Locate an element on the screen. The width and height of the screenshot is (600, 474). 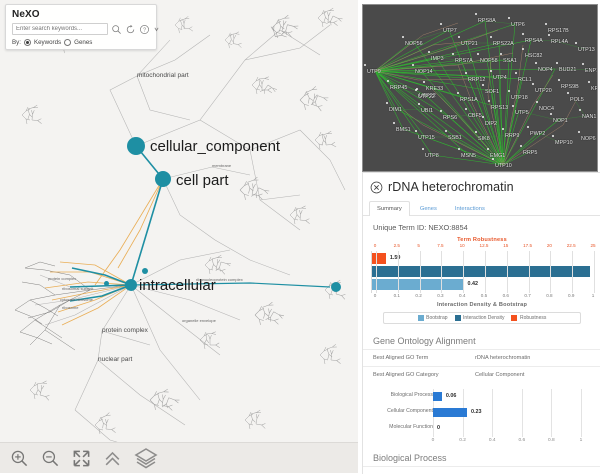
graph-label-membrane: membrane is located at coordinates (222, 165).